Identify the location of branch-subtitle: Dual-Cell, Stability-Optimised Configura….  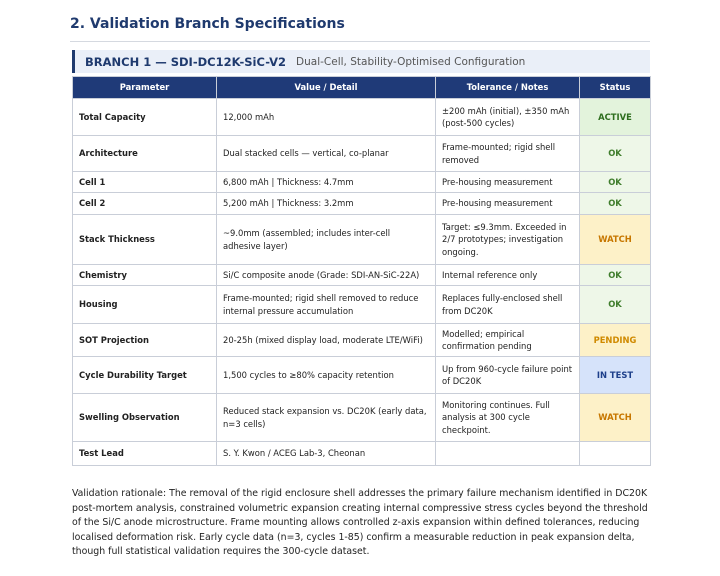
(411, 61).